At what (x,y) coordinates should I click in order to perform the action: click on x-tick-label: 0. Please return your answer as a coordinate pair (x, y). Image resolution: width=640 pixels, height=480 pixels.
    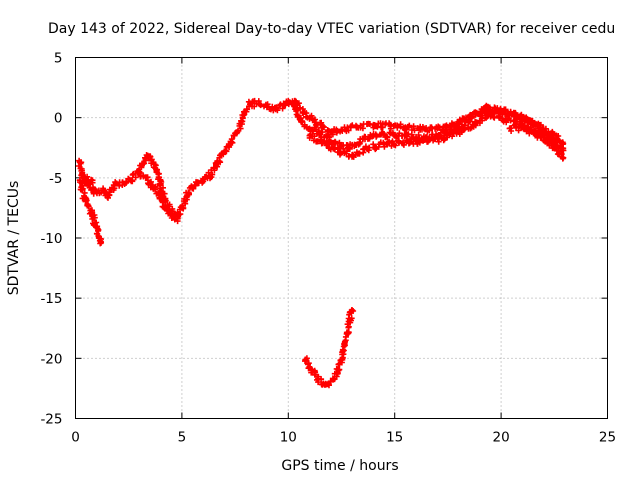
    Looking at the image, I should click on (75, 438).